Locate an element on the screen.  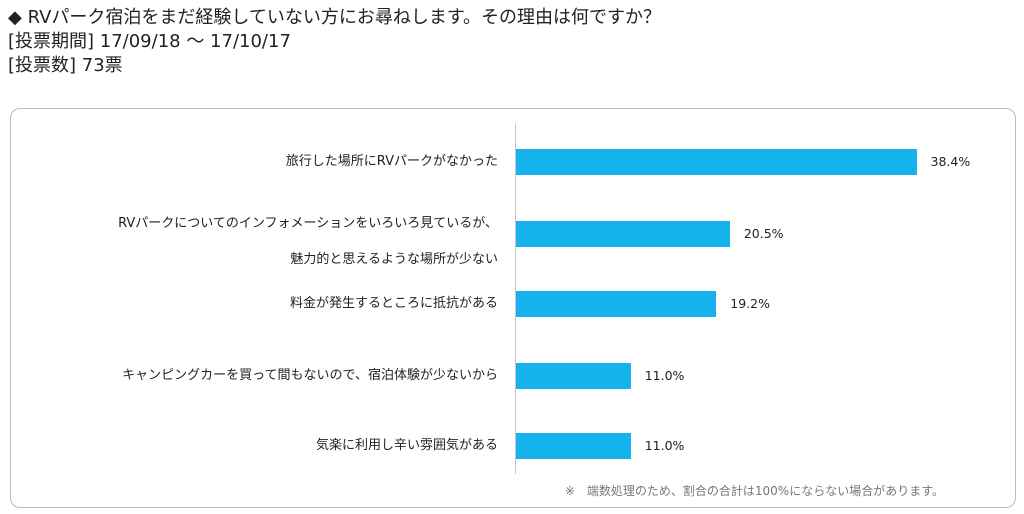
footnote: ※ 端数処理のため、割合の合計は100%にならない場合があります。 is located at coordinates (754, 491).